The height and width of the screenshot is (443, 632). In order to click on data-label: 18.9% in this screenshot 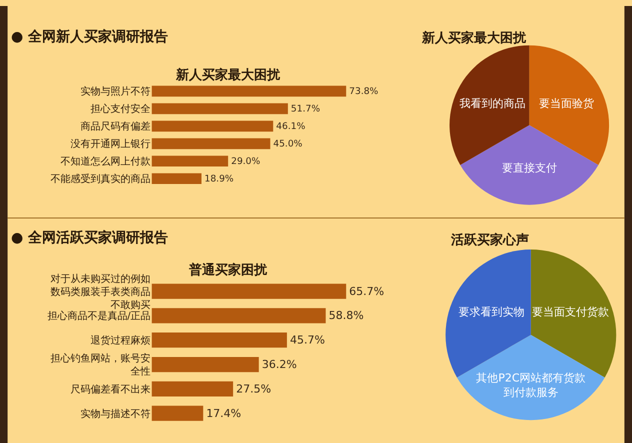, I will do `click(219, 179)`.